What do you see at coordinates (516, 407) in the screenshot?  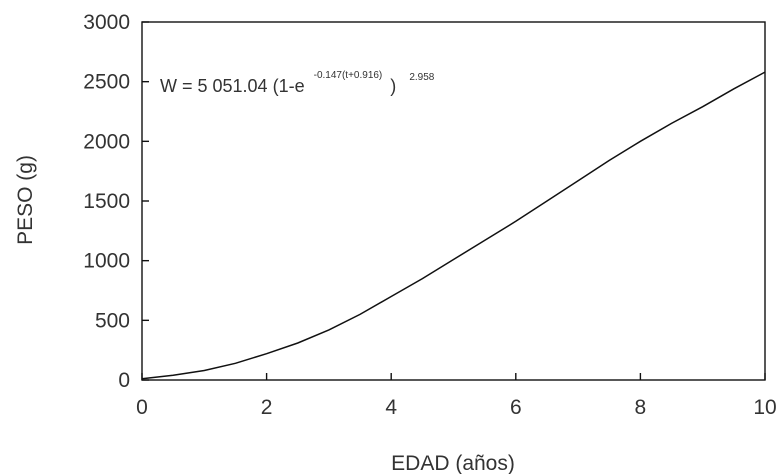 I see `x-tick-label: 6` at bounding box center [516, 407].